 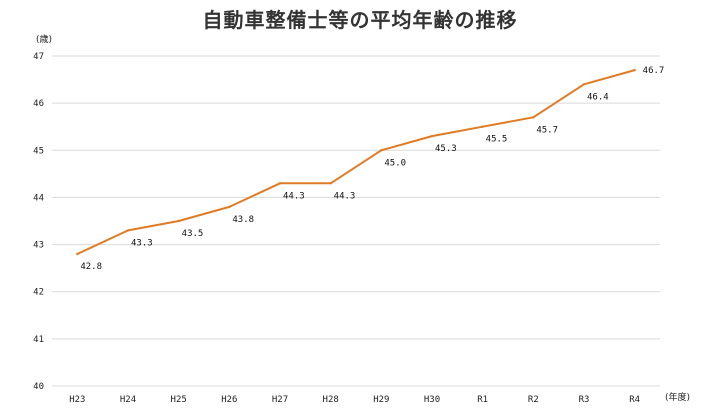 What do you see at coordinates (38, 151) in the screenshot?
I see `y-tick-label: 45` at bounding box center [38, 151].